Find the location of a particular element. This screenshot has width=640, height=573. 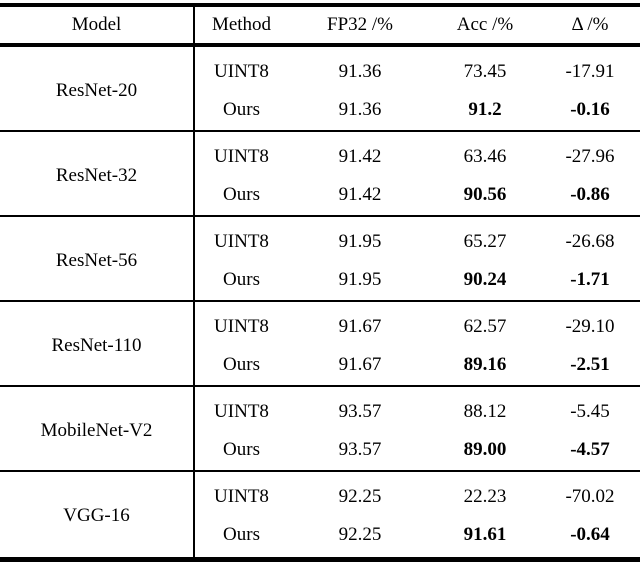

column-header-delta: Δ /% is located at coordinates (590, 24).